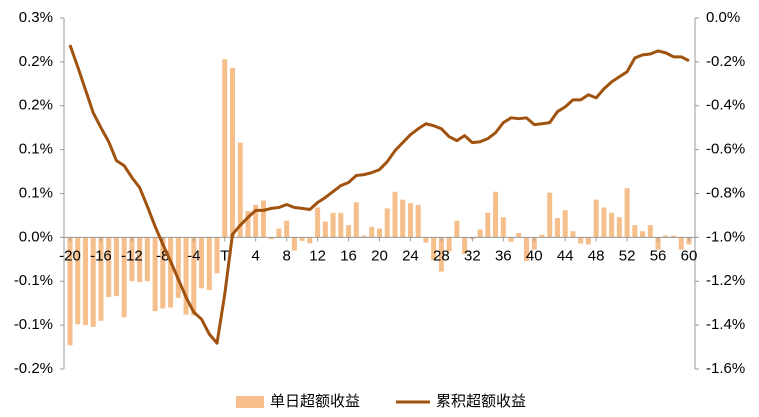  I want to click on x-tick-label: 4, so click(256, 255).